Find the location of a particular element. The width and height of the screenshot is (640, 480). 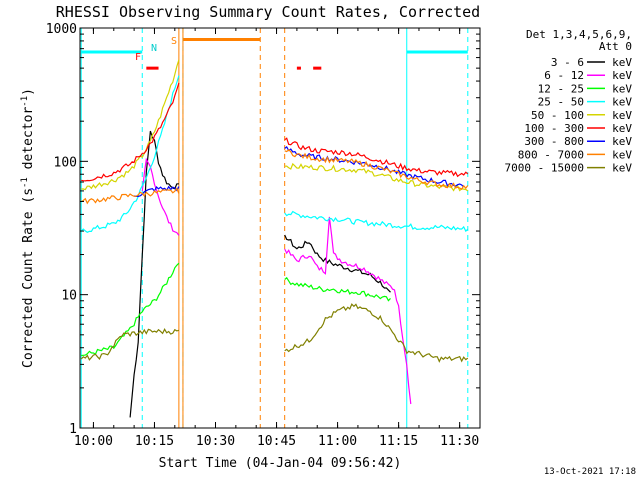

legend-entry-label: 300 - 800 is located at coordinates (554, 141).